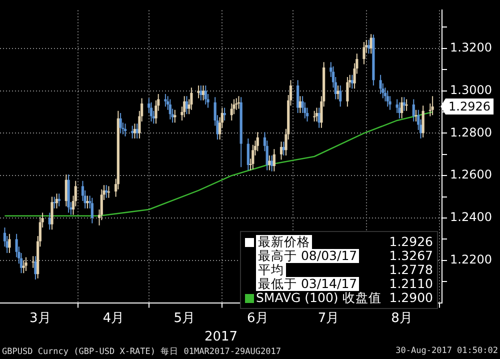 Image resolution: width=500 pixels, height=359 pixels. I want to click on annotation: 1.3267, so click(411, 255).